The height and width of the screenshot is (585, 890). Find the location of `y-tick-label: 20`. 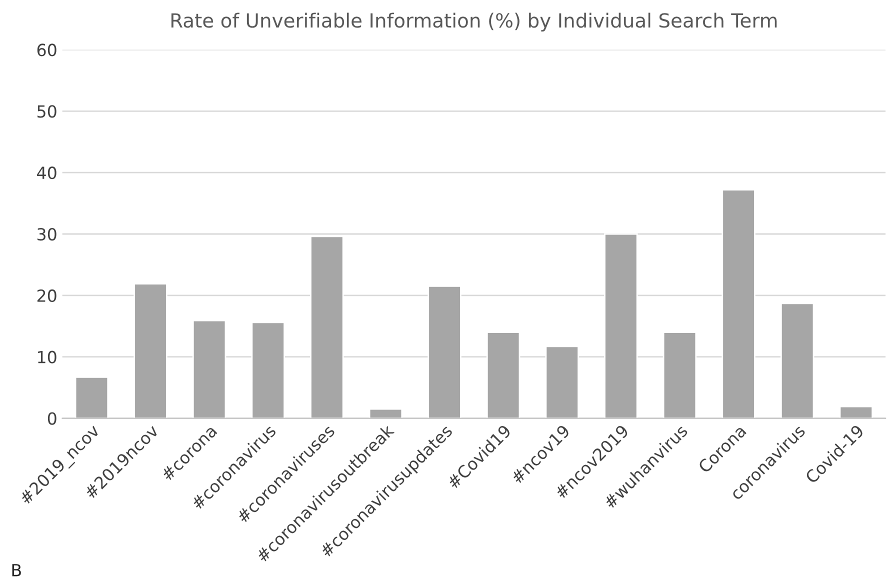

y-tick-label: 20 is located at coordinates (46, 295).